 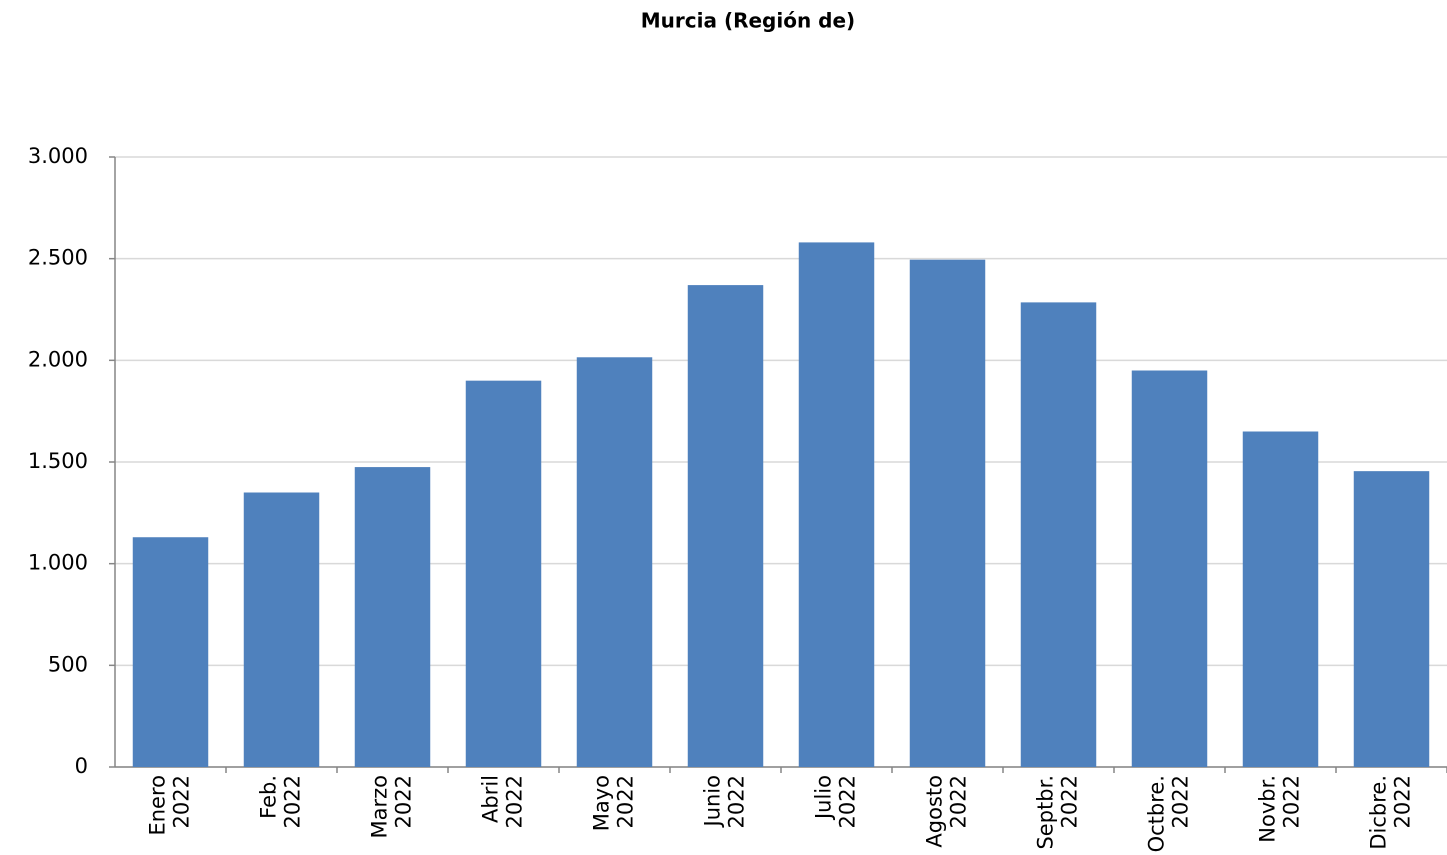 What do you see at coordinates (1280, 809) in the screenshot?
I see `x-tick-label: Novbr.2022` at bounding box center [1280, 809].